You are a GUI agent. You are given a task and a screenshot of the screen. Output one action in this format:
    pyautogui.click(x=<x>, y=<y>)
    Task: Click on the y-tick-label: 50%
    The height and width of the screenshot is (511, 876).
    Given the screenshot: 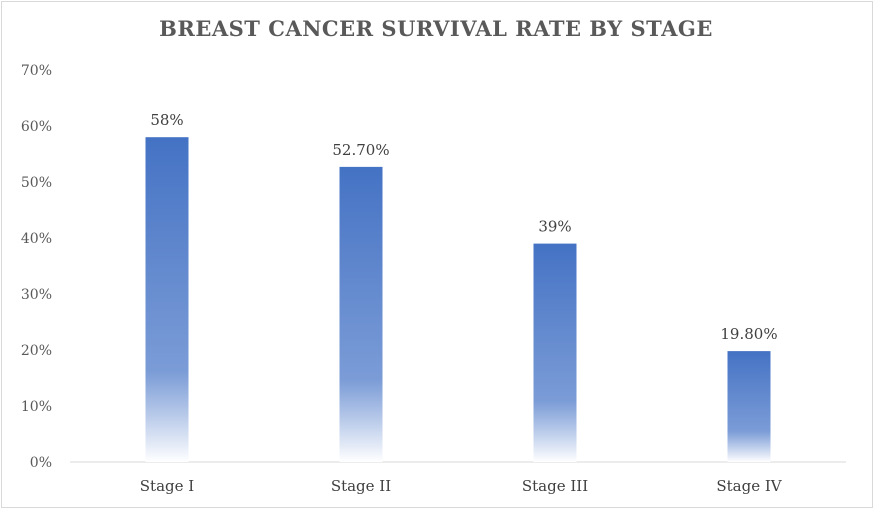 What is the action you would take?
    pyautogui.click(x=36, y=183)
    